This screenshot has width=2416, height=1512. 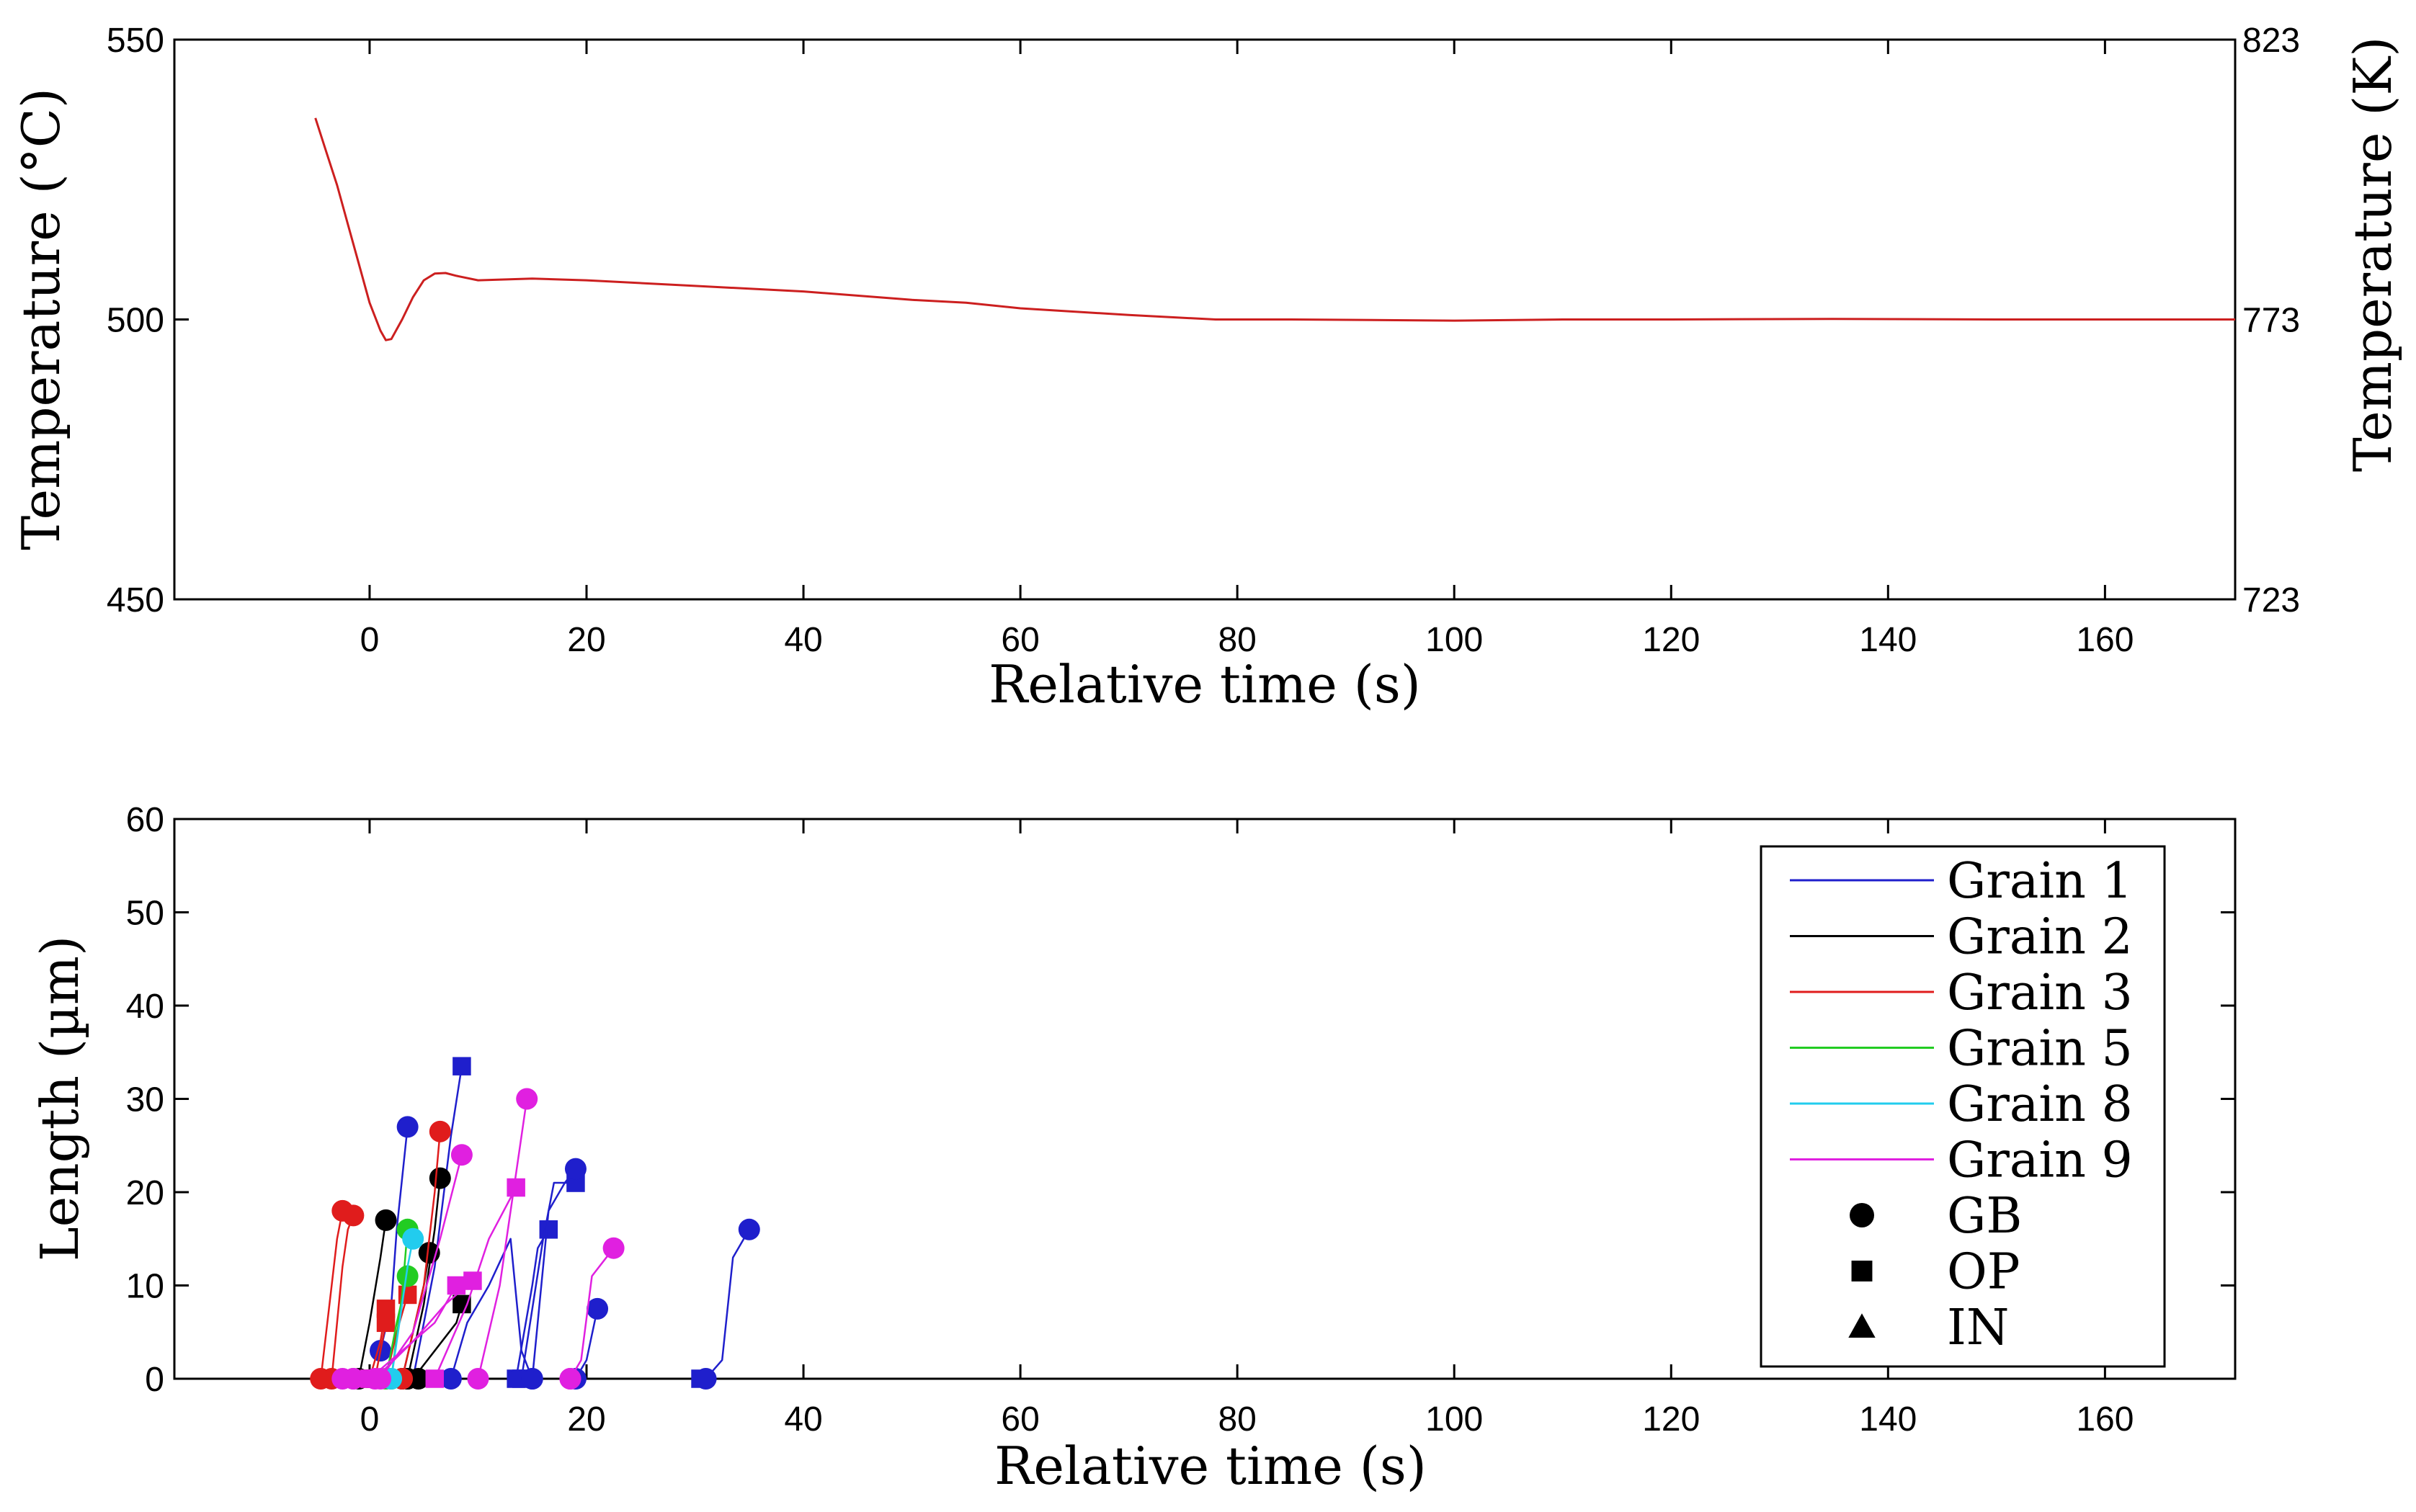 I want to click on legend-label: Grain 3, so click(x=2040, y=993).